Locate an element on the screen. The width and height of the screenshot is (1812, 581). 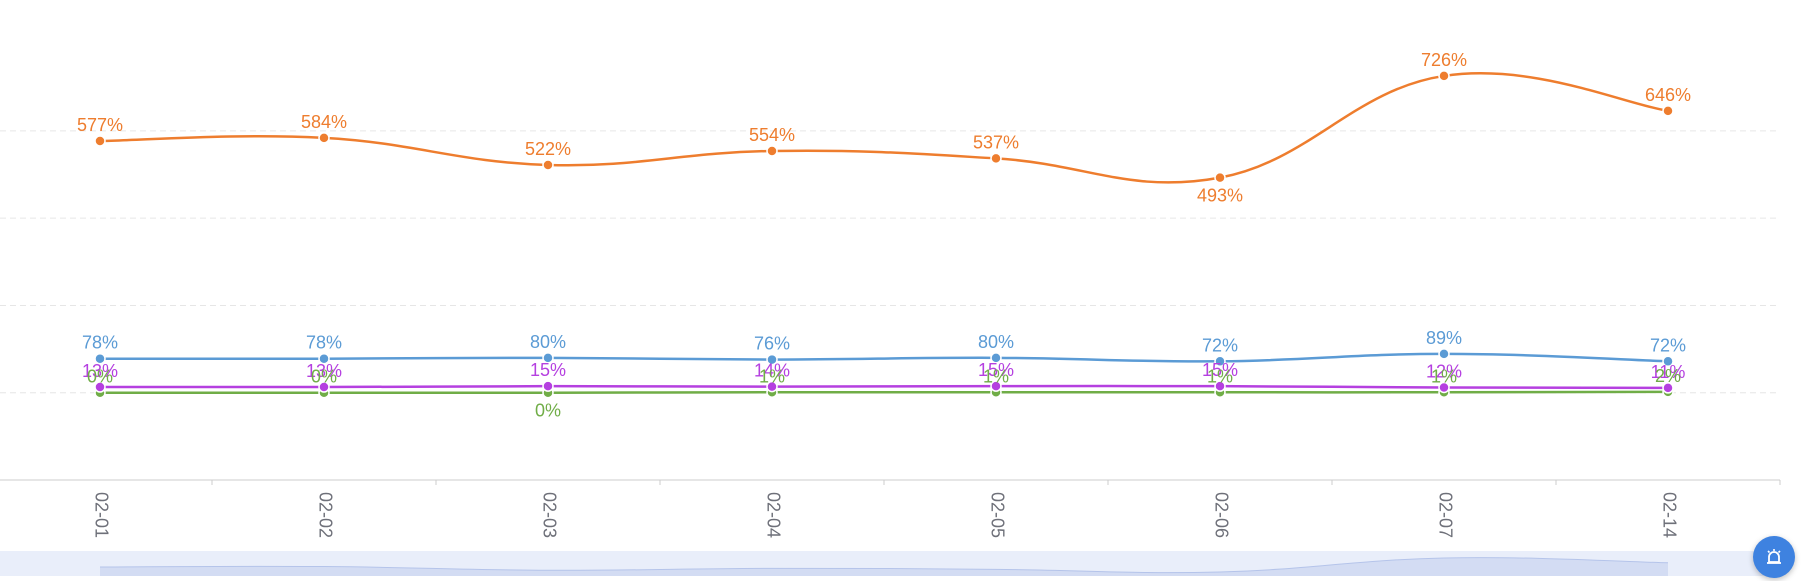
x-tick-label: 02-03 is located at coordinates (549, 515).